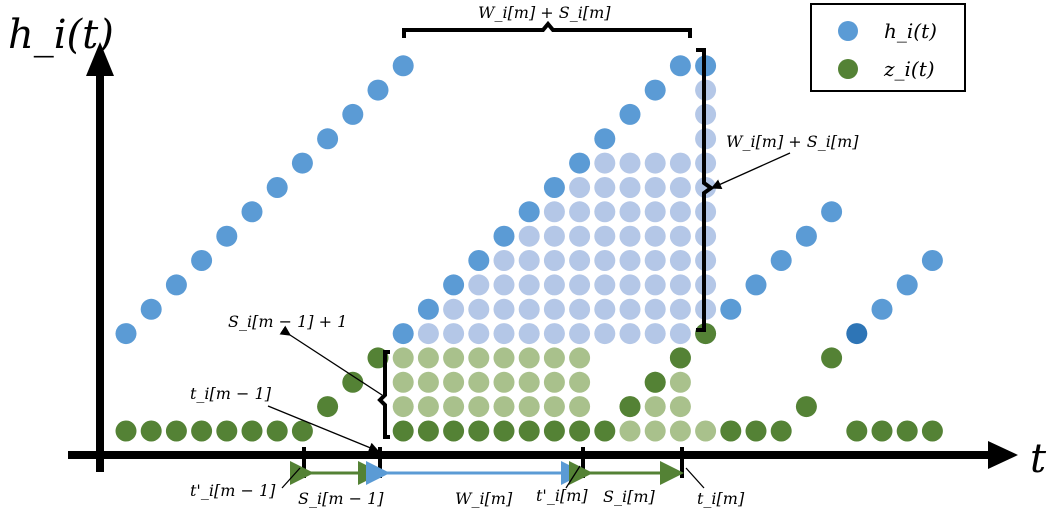 The width and height of the screenshot is (1063, 517). I want to click on t-prev-pointer, so click(323, 429).